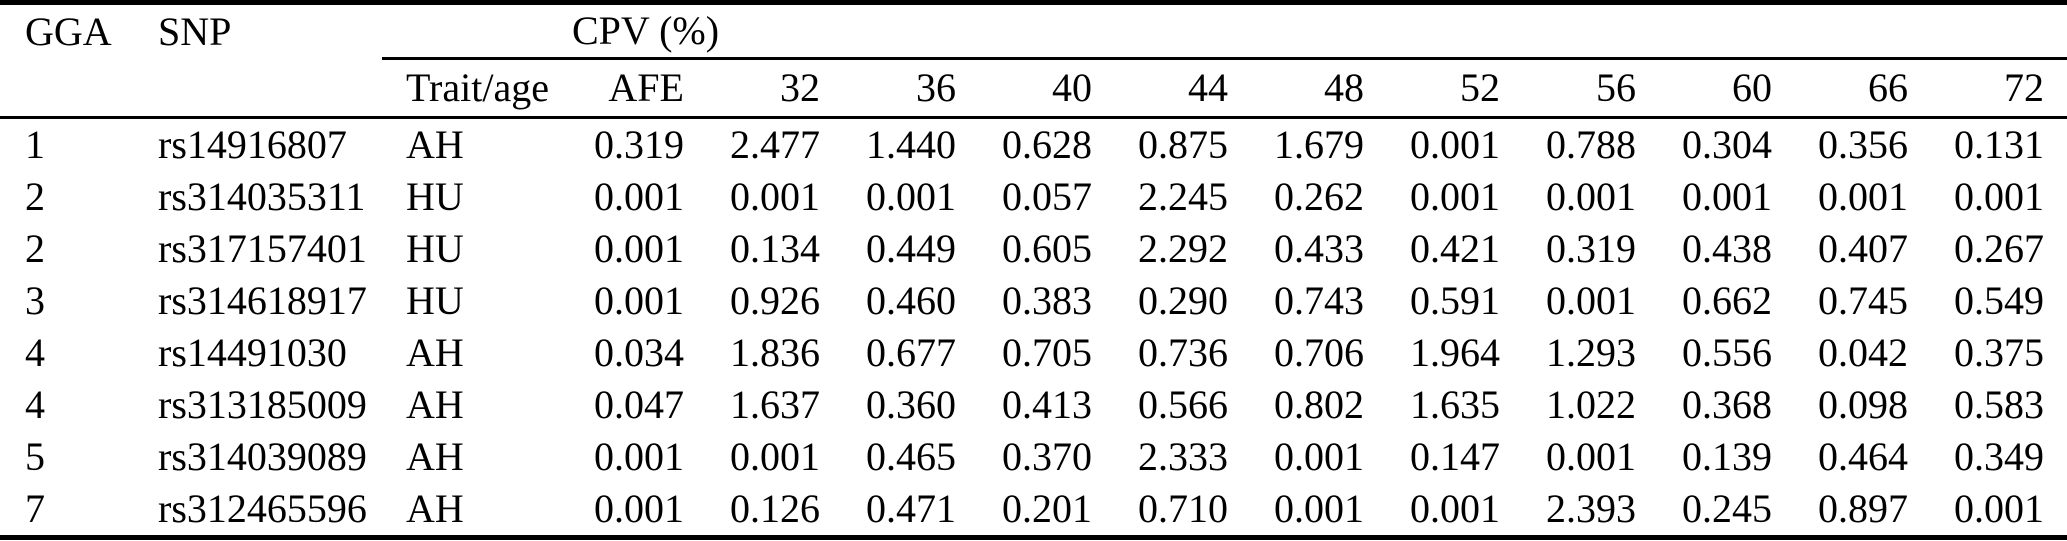 The width and height of the screenshot is (2067, 541). Describe the element at coordinates (1047, 508) in the screenshot. I see `cpv-value-cell: 0.201` at that location.